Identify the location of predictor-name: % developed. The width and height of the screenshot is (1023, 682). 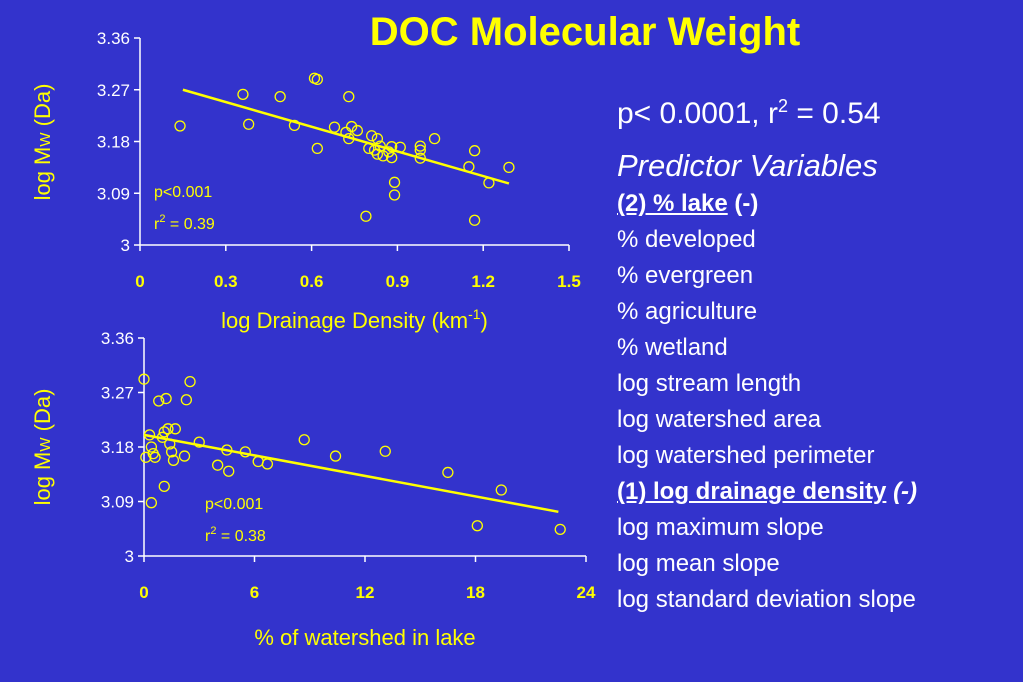
(686, 239).